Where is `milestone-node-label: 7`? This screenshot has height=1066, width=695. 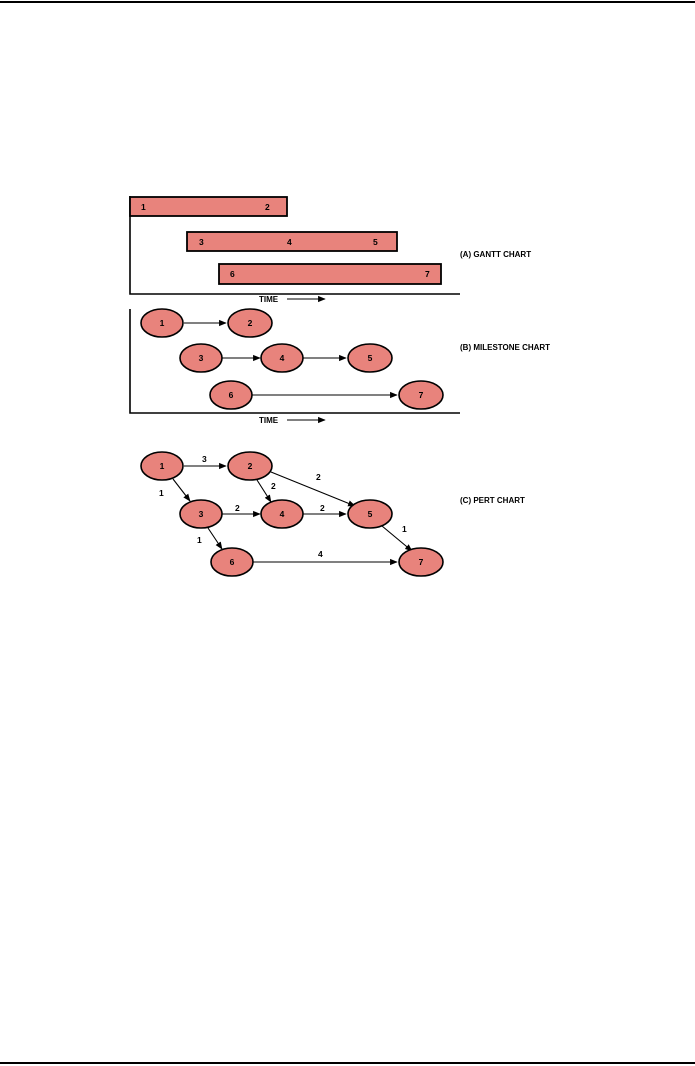
milestone-node-label: 7 is located at coordinates (421, 395).